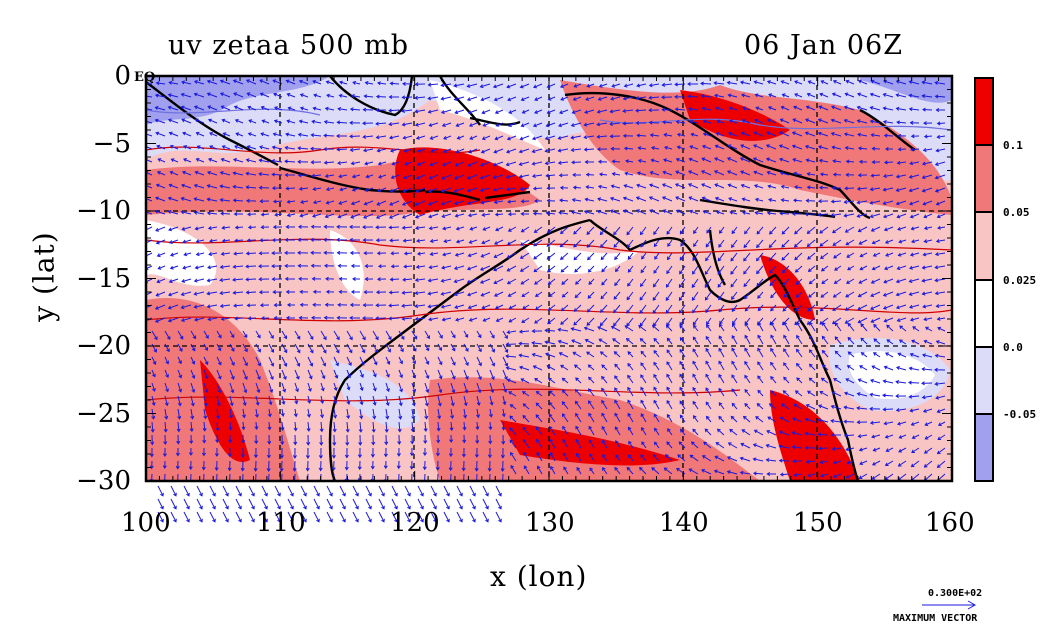 The height and width of the screenshot is (631, 1056). Describe the element at coordinates (590, 443) in the screenshot. I see `shading-red-core-south` at that location.